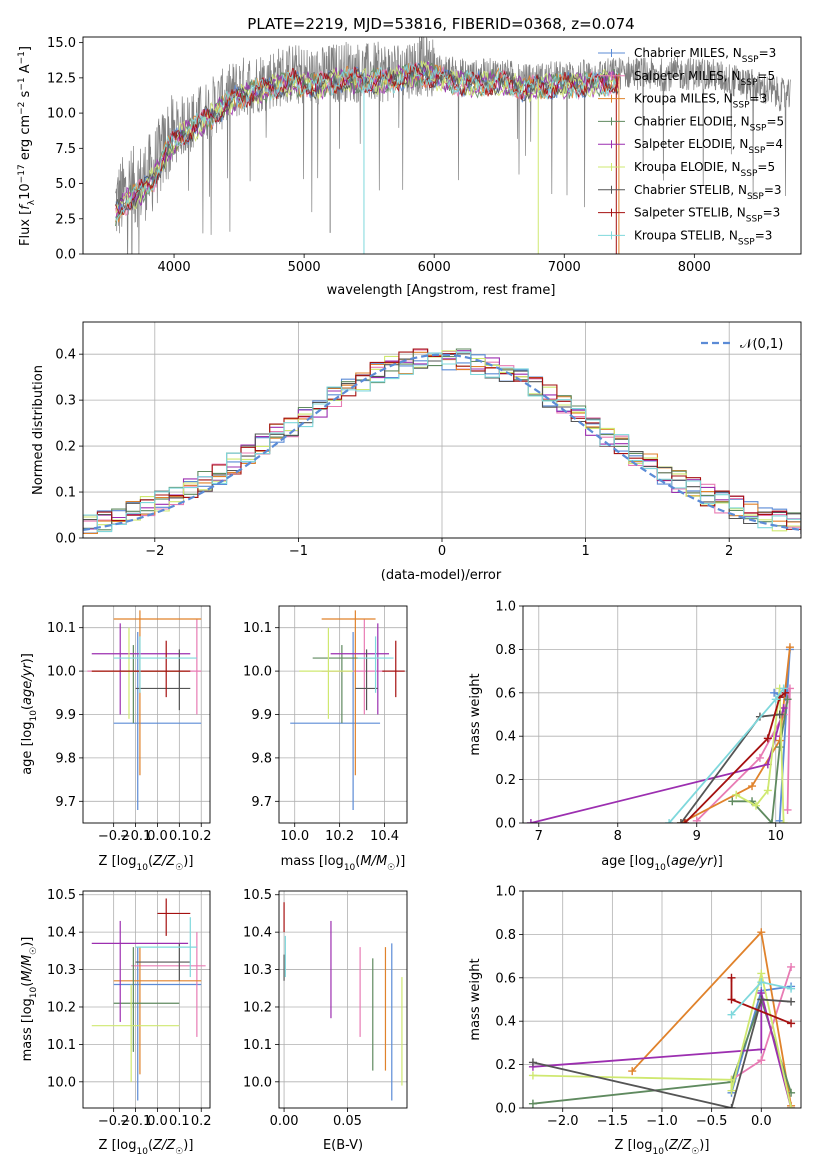 This screenshot has height=1170, width=819. I want to click on x-axis-label: mass [log10(M/M☉)], so click(343, 863).